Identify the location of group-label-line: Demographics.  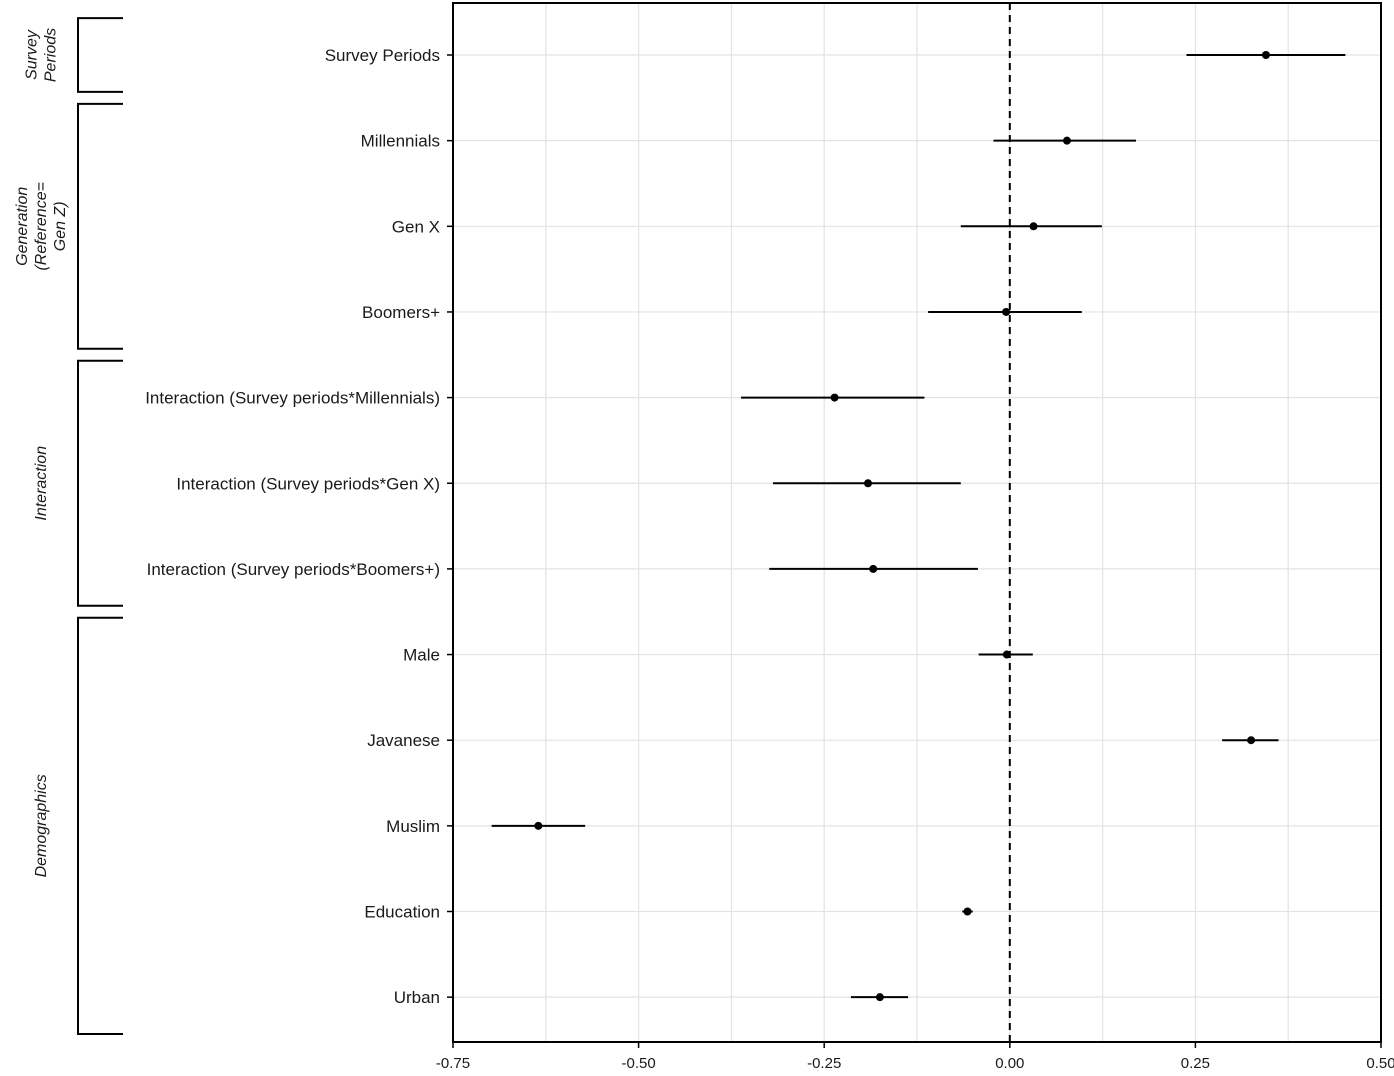
(41, 825).